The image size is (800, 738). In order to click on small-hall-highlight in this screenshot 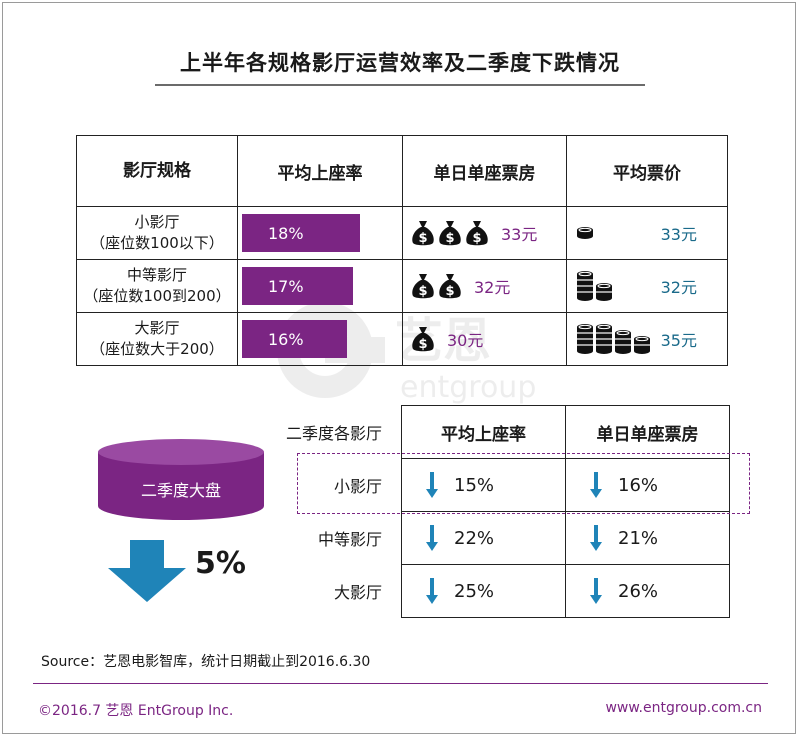, I will do `click(523, 483)`.